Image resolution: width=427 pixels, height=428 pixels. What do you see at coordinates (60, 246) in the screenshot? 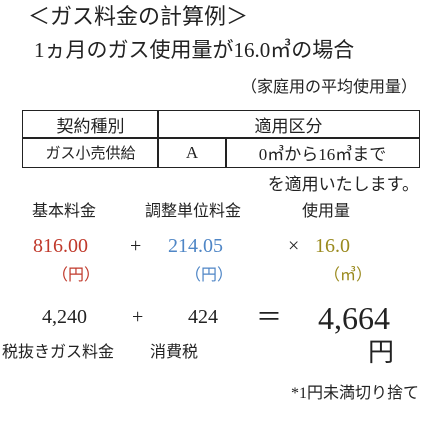
I see `value: 816.00` at bounding box center [60, 246].